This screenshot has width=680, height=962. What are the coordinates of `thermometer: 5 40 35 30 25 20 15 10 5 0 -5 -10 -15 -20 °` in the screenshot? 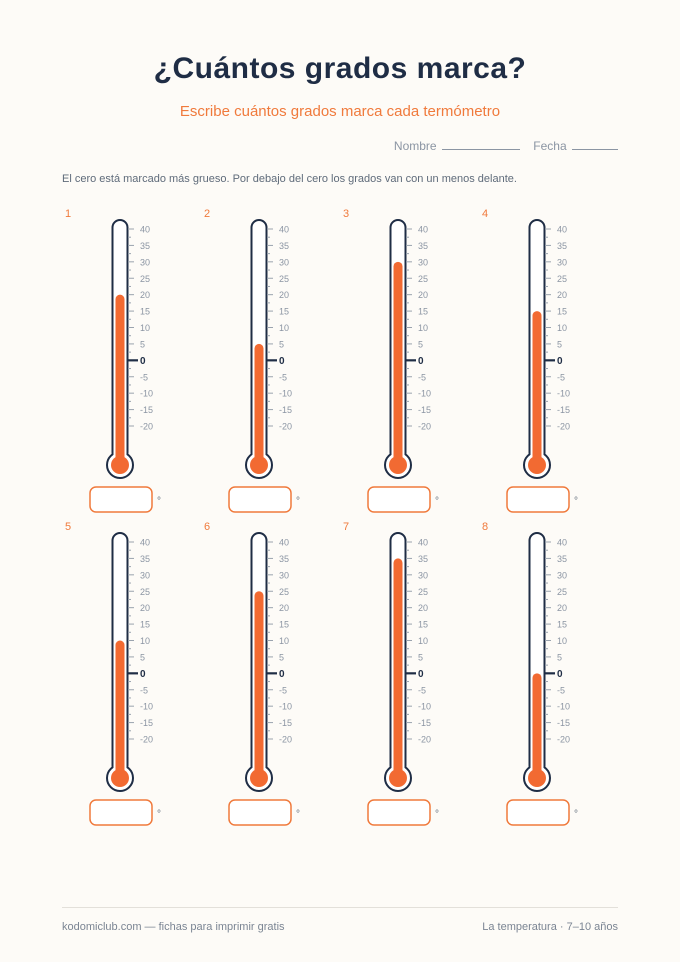 It's located at (113, 673).